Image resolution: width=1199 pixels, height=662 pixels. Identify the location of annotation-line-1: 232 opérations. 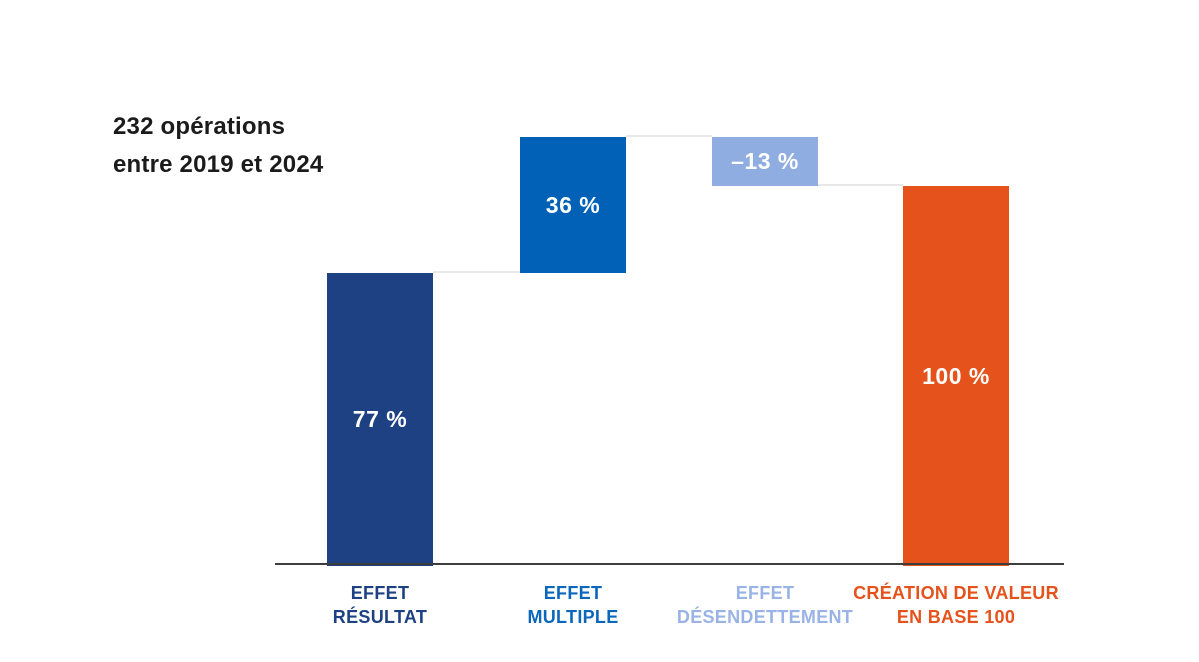
(199, 126).